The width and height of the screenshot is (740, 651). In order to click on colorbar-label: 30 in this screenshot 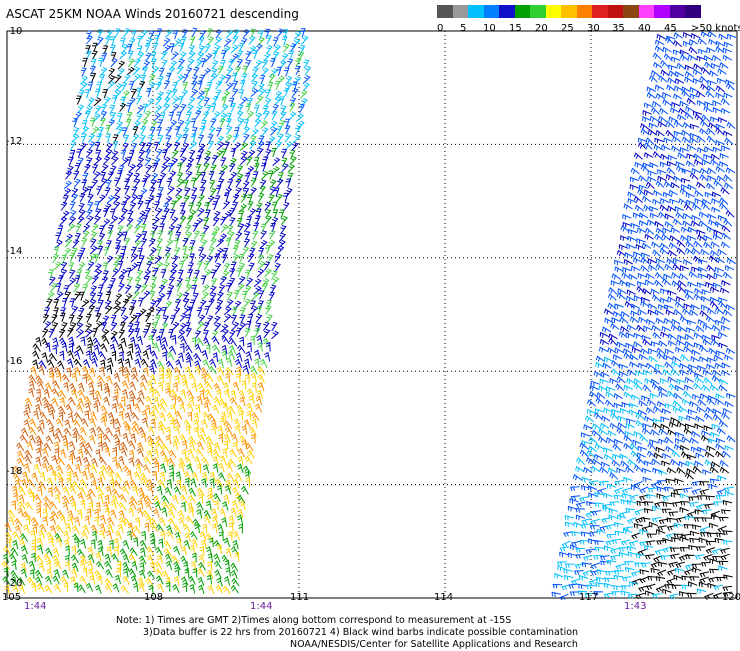, I will do `click(593, 28)`.